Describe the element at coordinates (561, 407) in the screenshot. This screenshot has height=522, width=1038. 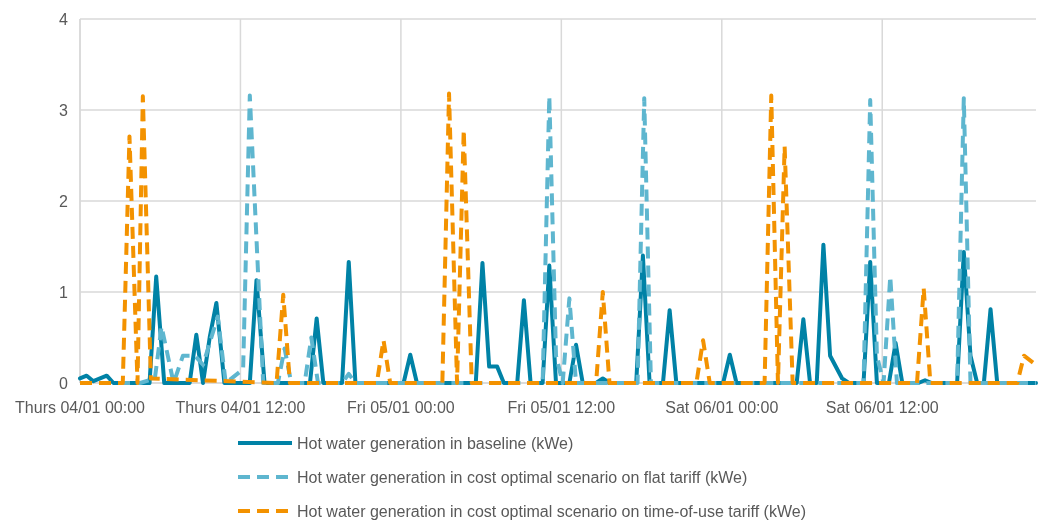
I see `x-tick-label: Fri 05/01 12:00` at that location.